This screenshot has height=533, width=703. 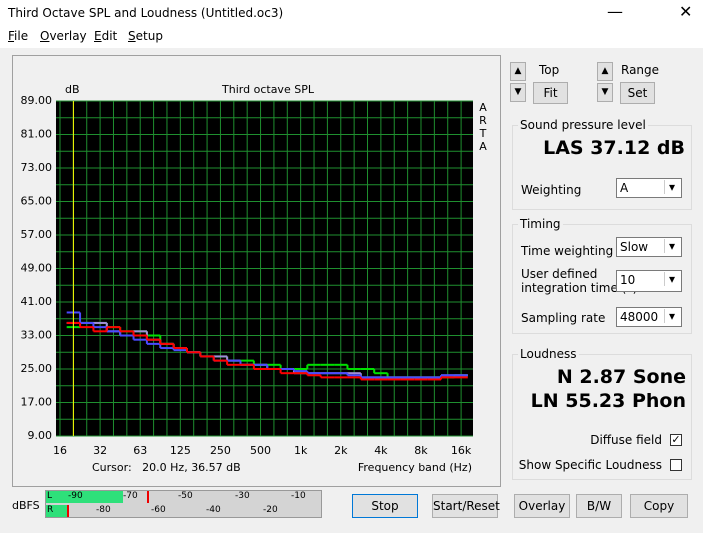 I want to click on x-tick-label: 63, so click(x=140, y=450).